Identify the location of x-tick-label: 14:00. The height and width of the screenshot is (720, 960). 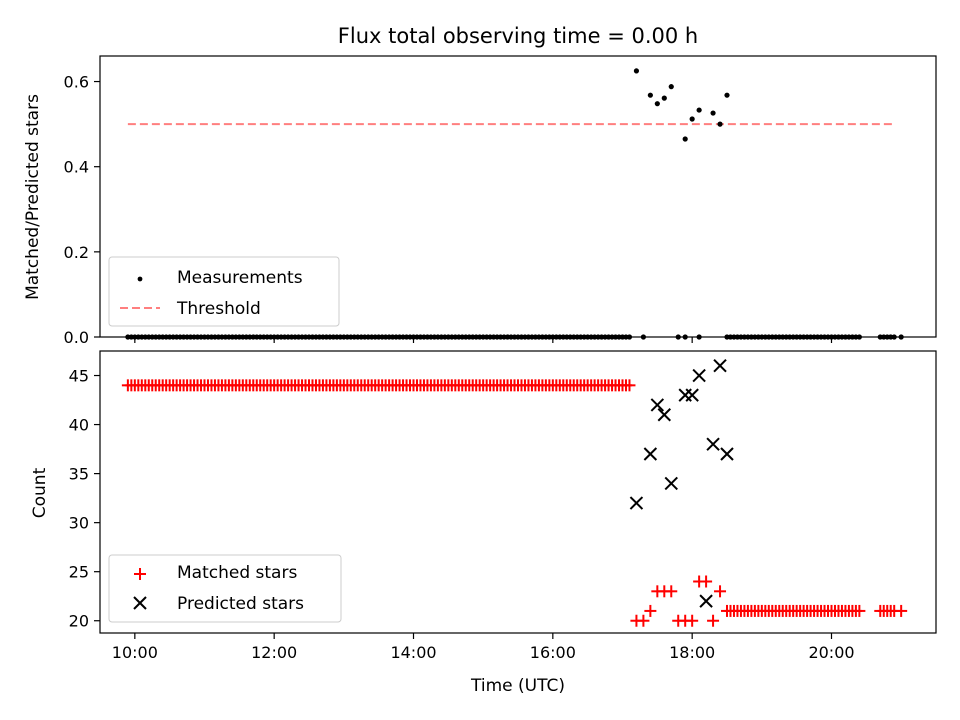
(413, 652).